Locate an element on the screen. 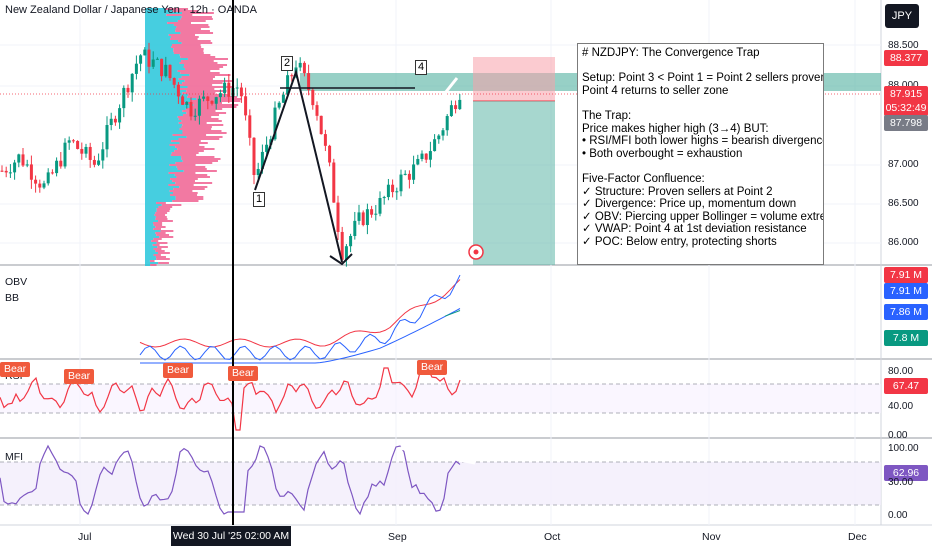 This screenshot has width=932, height=555. time-label: Jul is located at coordinates (85, 537).